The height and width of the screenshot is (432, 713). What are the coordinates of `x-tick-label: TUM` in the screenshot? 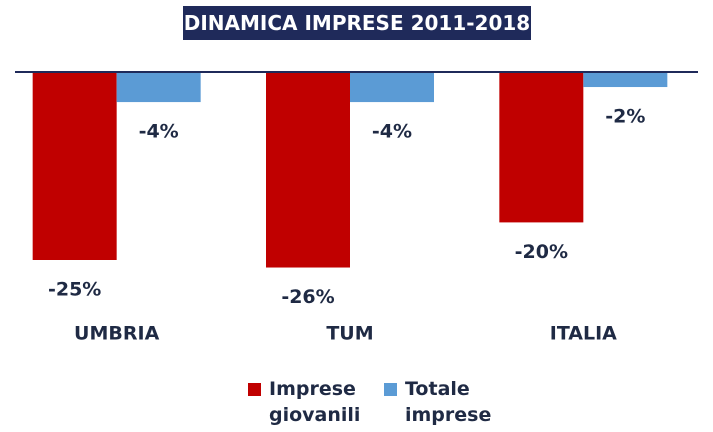 It's located at (349, 334).